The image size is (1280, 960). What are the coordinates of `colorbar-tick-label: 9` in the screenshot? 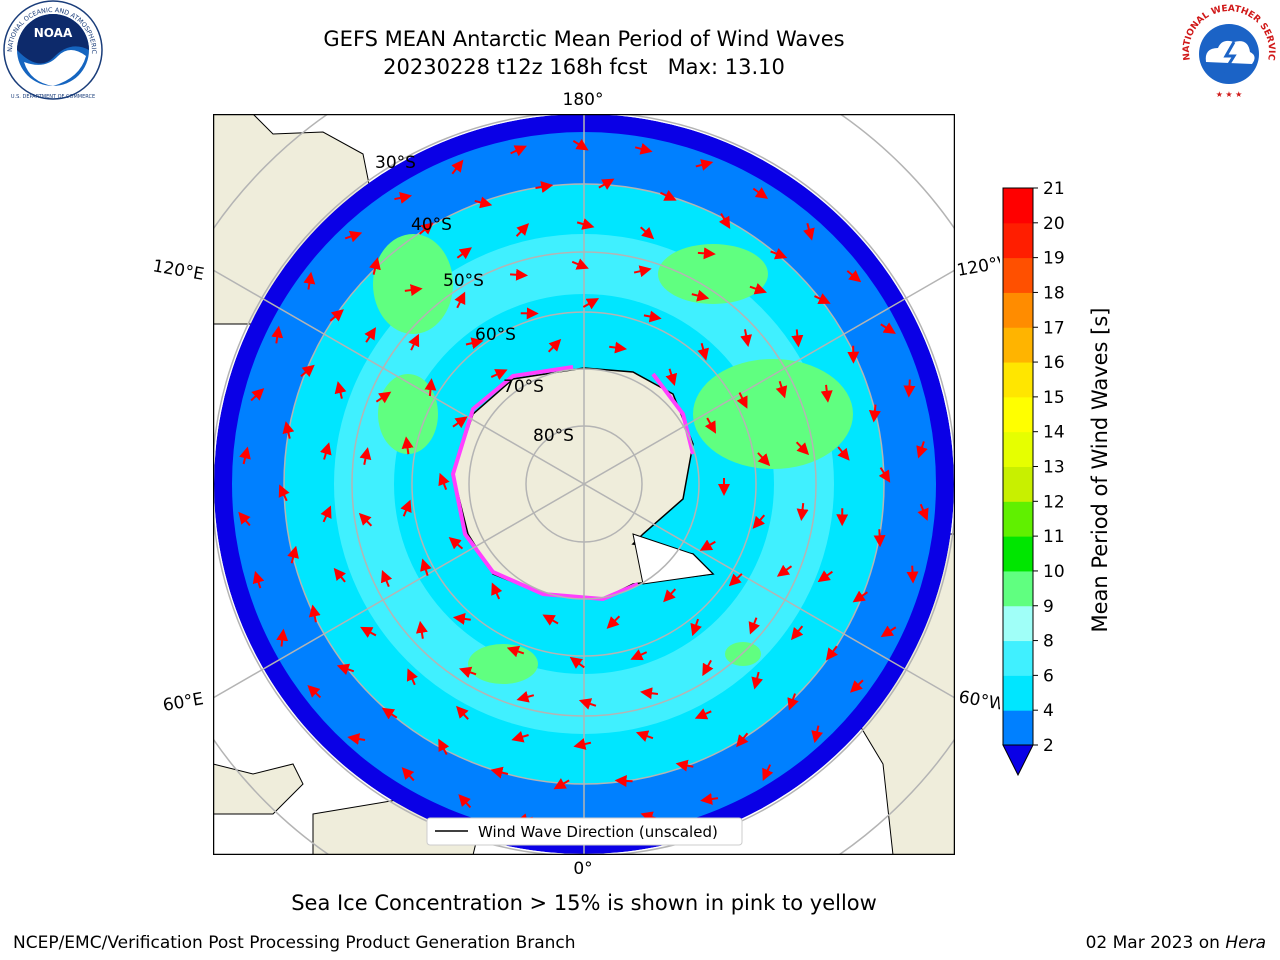 It's located at (1048, 607).